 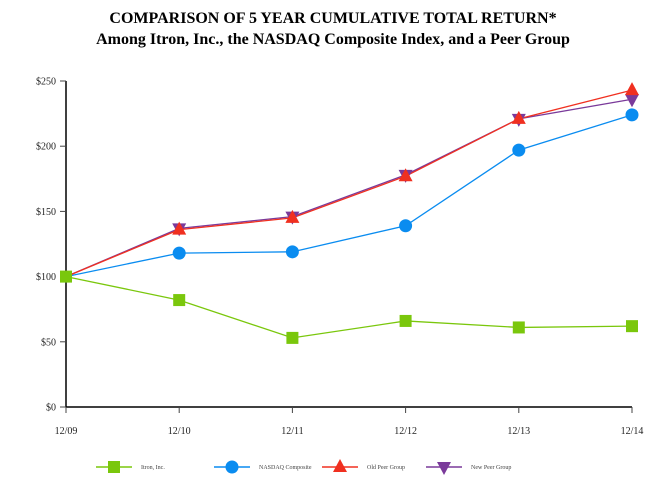 I want to click on legend-item: Itron, Inc., so click(x=130, y=467).